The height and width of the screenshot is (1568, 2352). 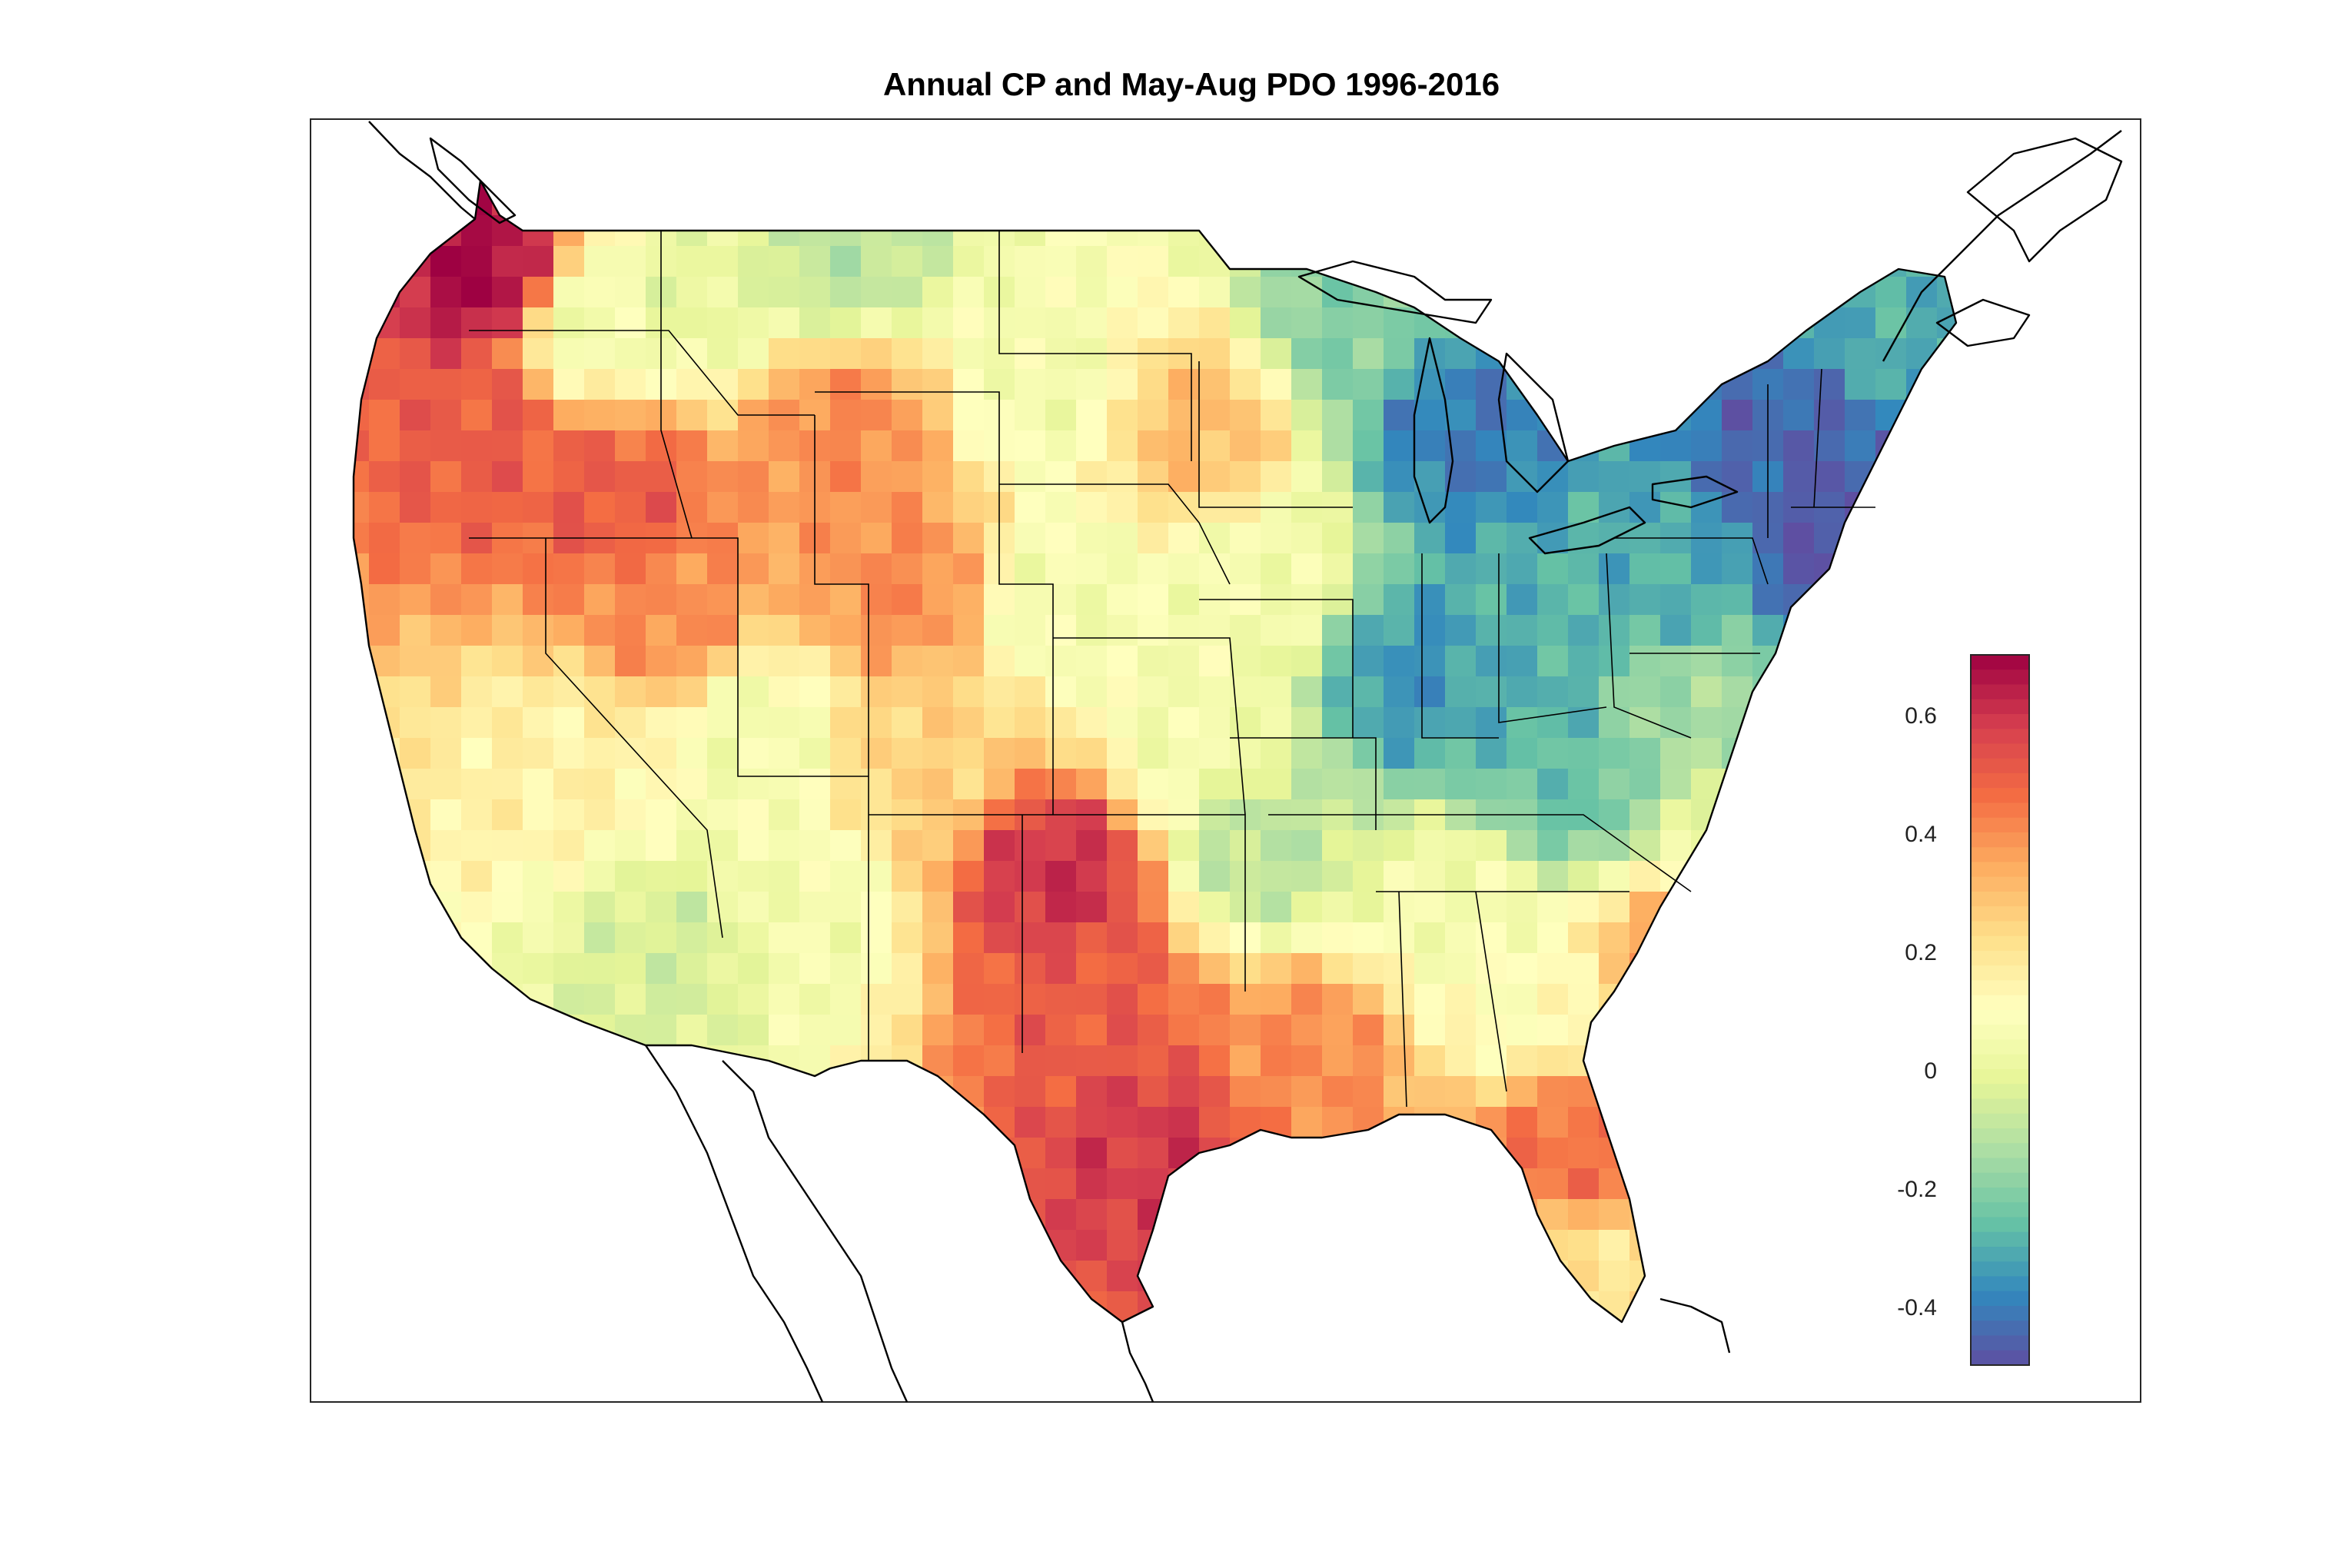 What do you see at coordinates (1921, 834) in the screenshot?
I see `colorbar-tick-label: 0.4` at bounding box center [1921, 834].